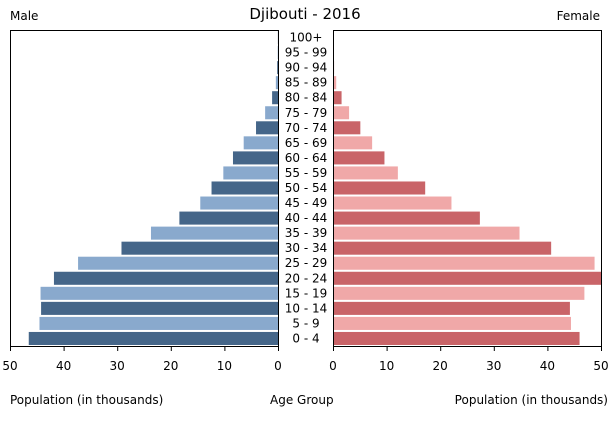 This screenshot has width=610, height=425. I want to click on age-group-label: 30 - 34, so click(306, 248).